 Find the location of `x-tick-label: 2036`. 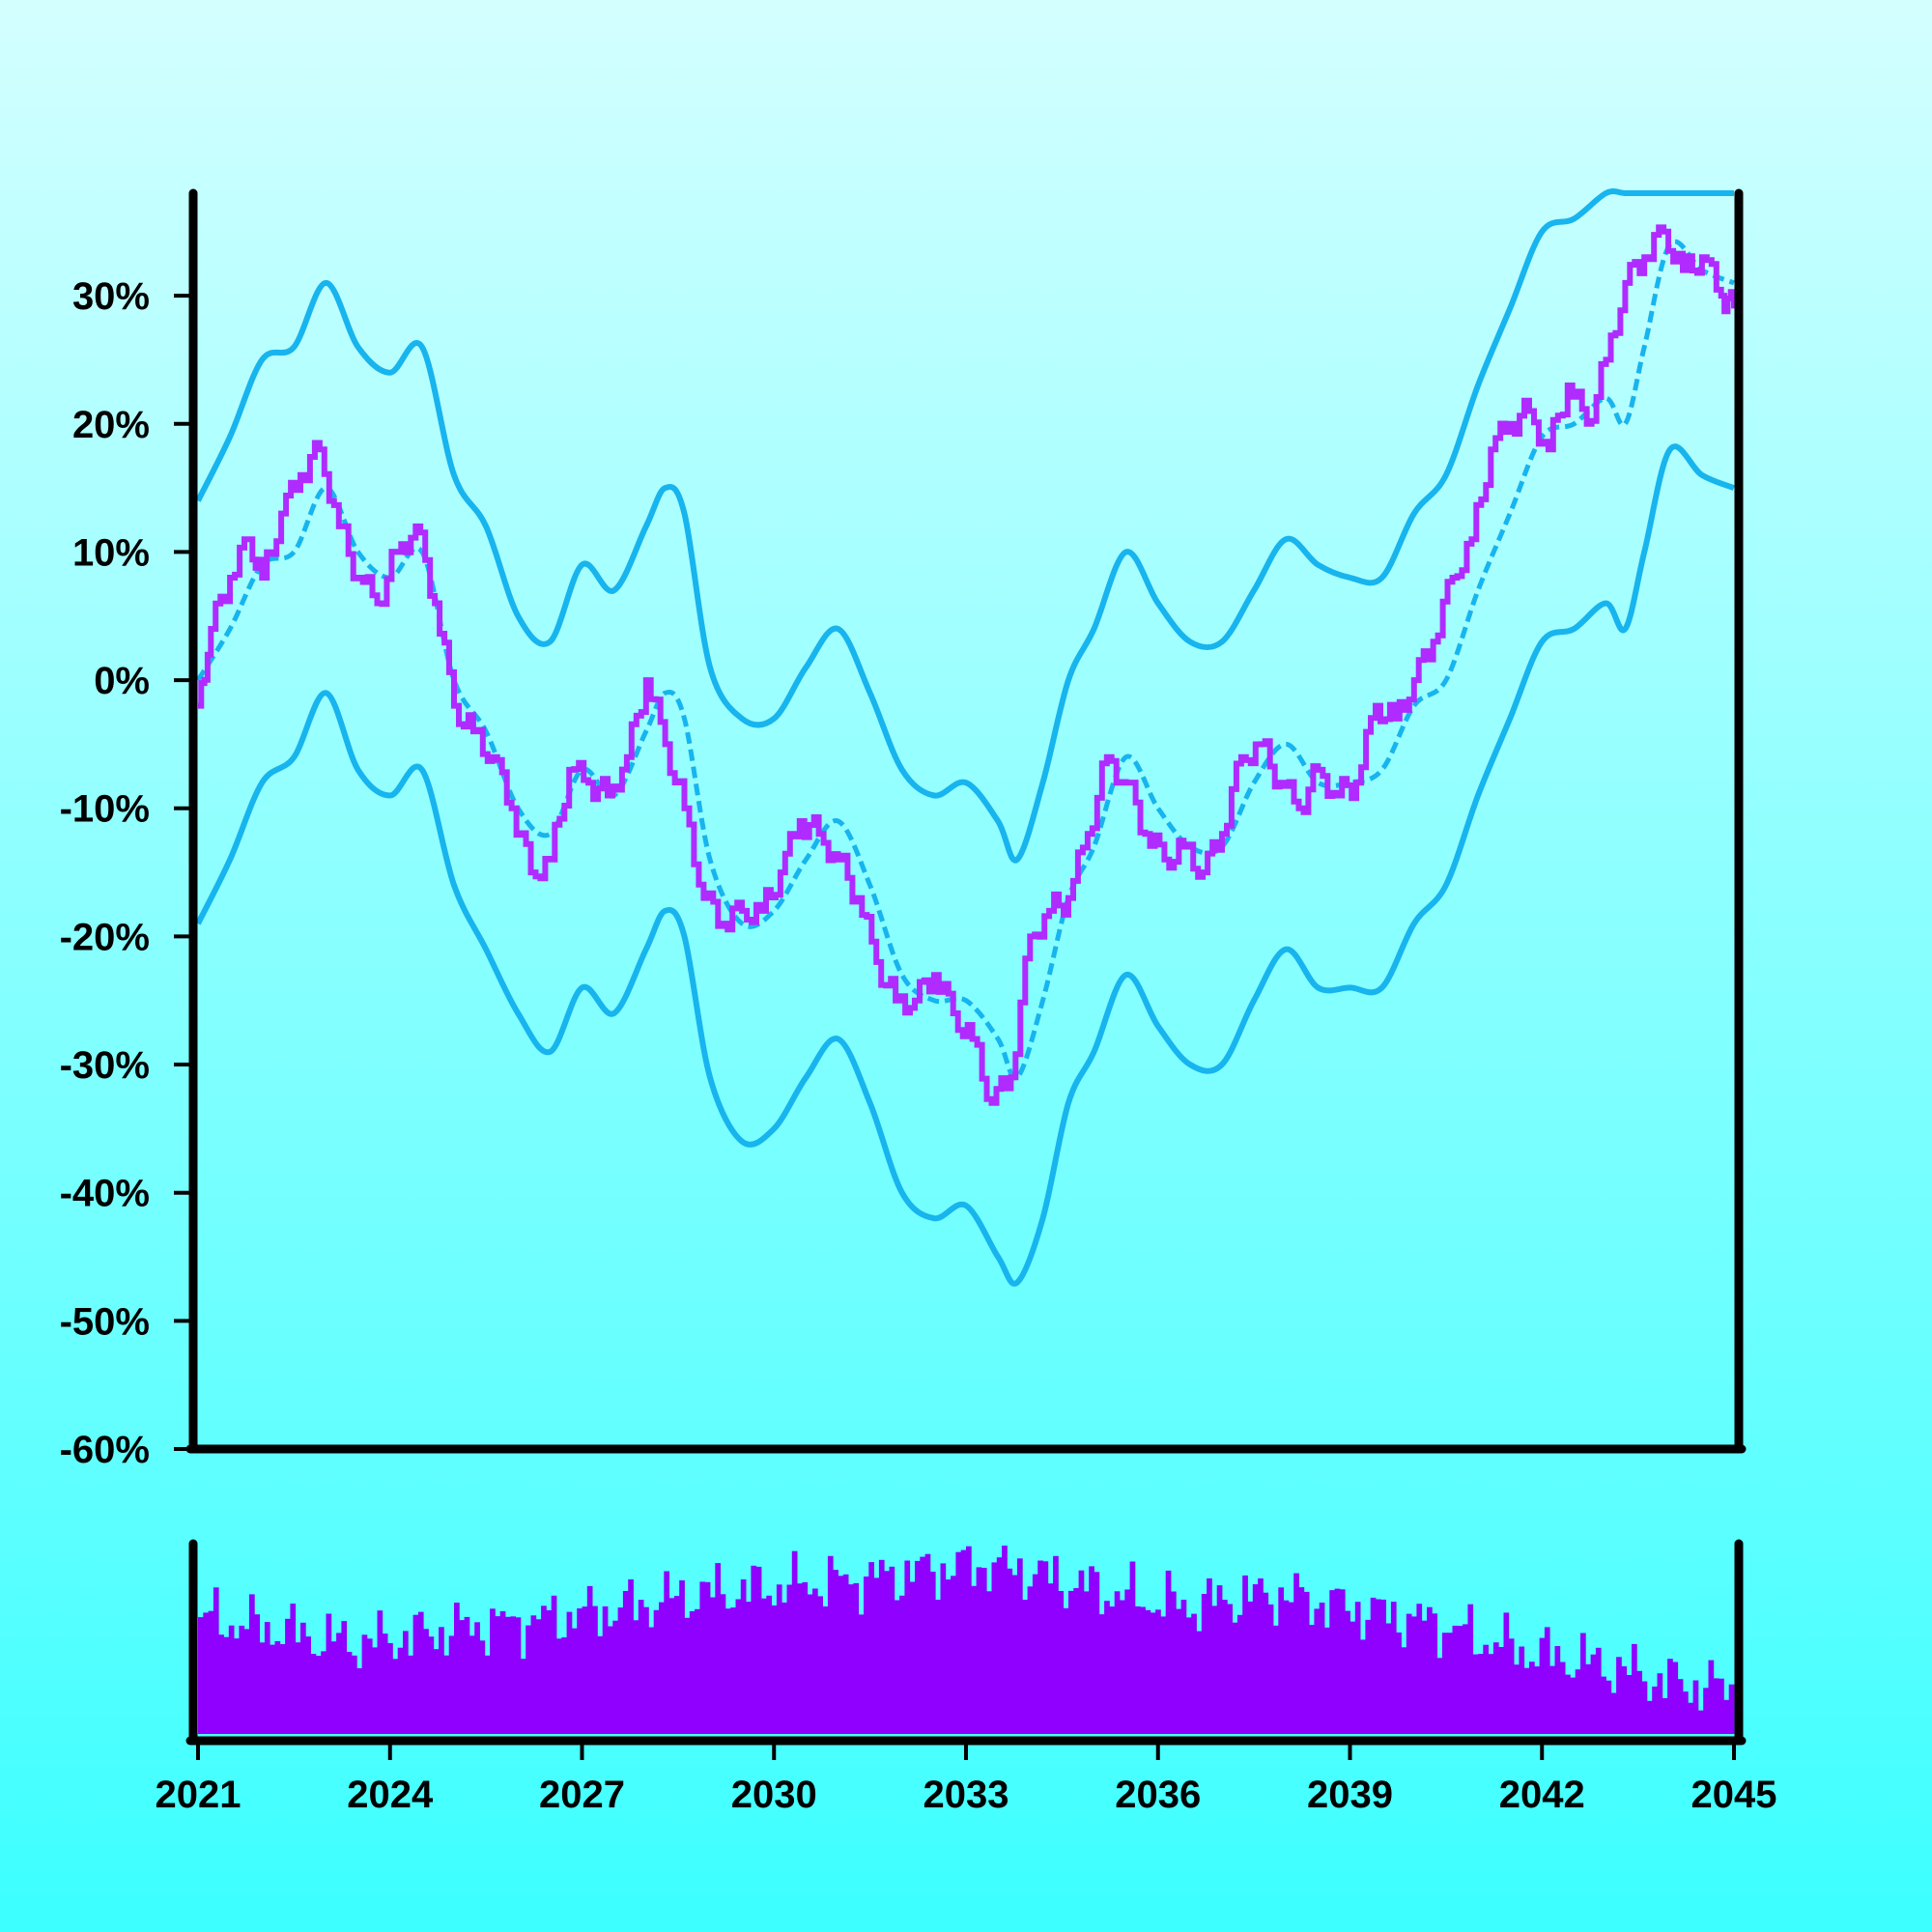

x-tick-label: 2036 is located at coordinates (1158, 1795).